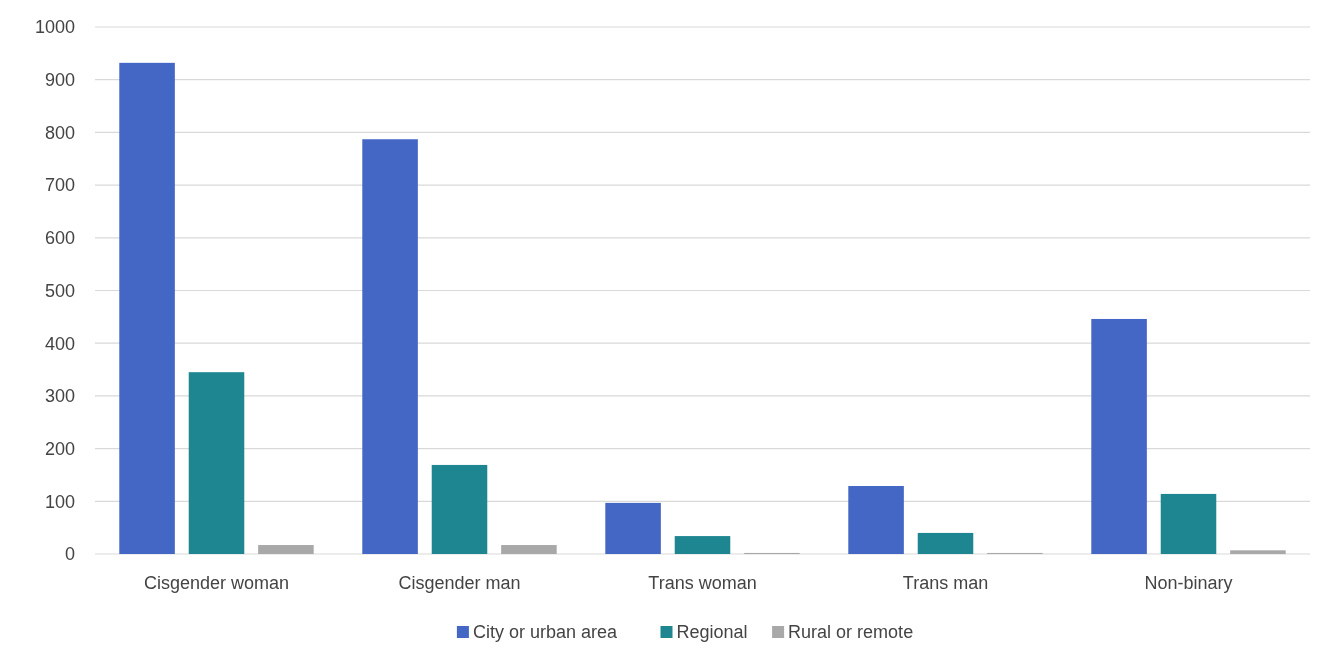  I want to click on x-tick-label: Trans woman, so click(702, 583).